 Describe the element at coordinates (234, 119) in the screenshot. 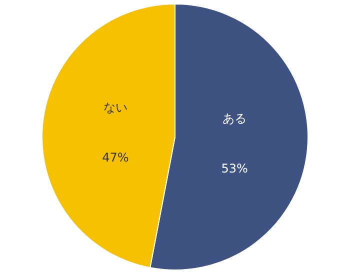

I see `slice-label: ある` at that location.